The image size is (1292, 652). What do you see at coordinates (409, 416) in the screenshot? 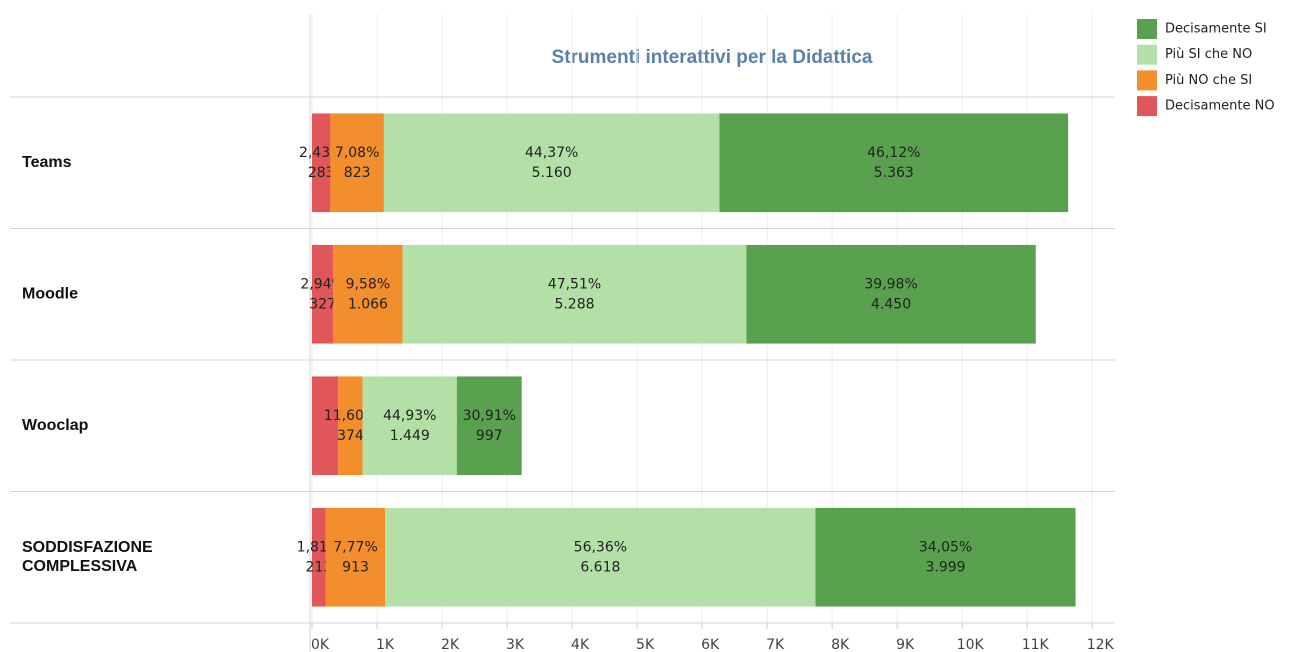
I see `percent-label: 44,93%` at bounding box center [409, 416].